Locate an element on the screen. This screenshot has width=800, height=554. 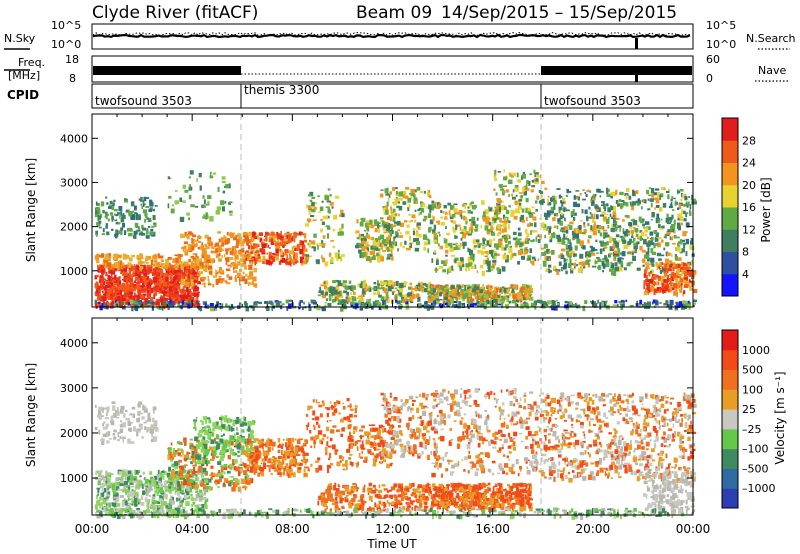
power-cell-1957 is located at coordinates (330, 295).